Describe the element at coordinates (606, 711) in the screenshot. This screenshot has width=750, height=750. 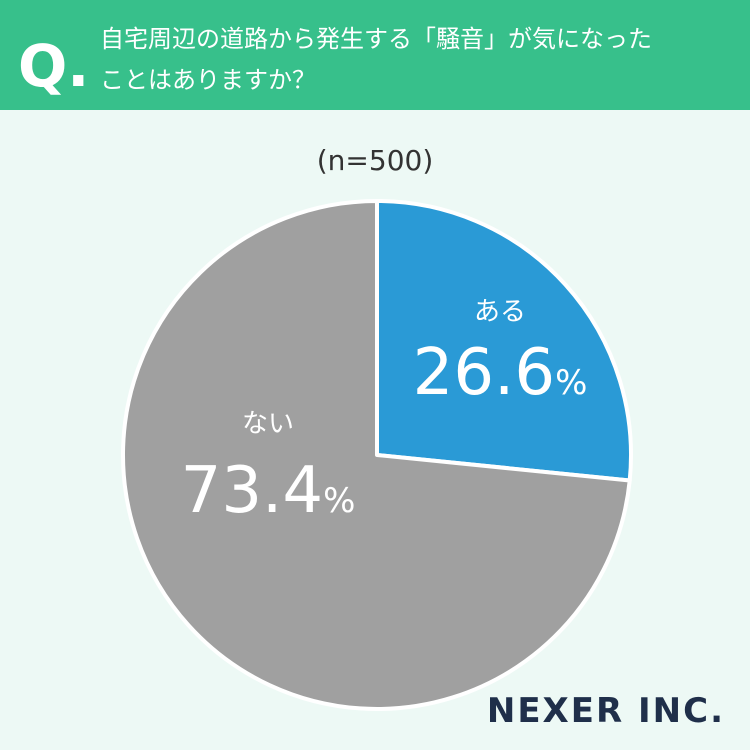
I see `logo: NEXER INC.` at that location.